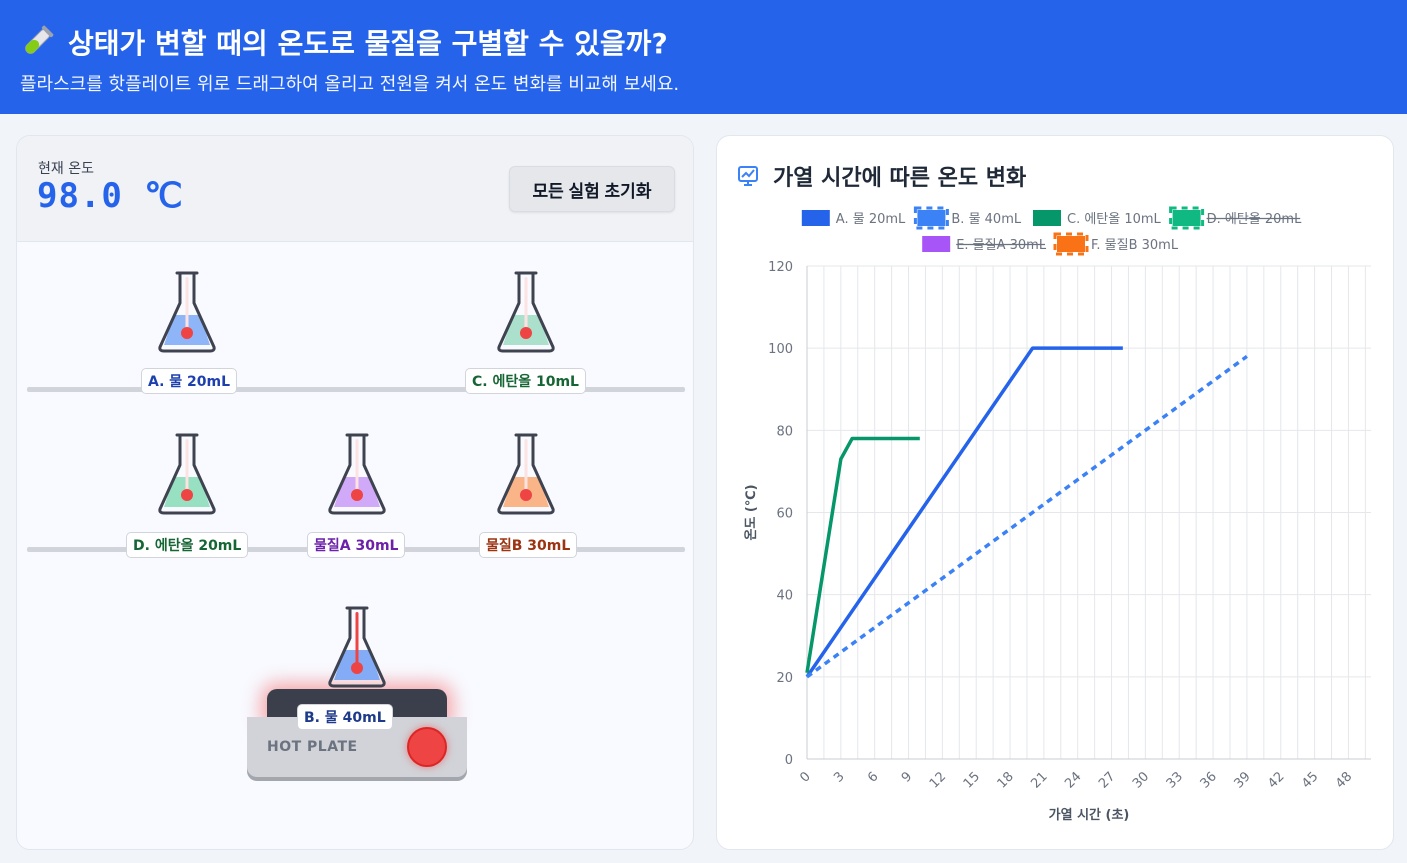 The height and width of the screenshot is (863, 1407). Describe the element at coordinates (784, 596) in the screenshot. I see `y-tick-label: 40` at that location.